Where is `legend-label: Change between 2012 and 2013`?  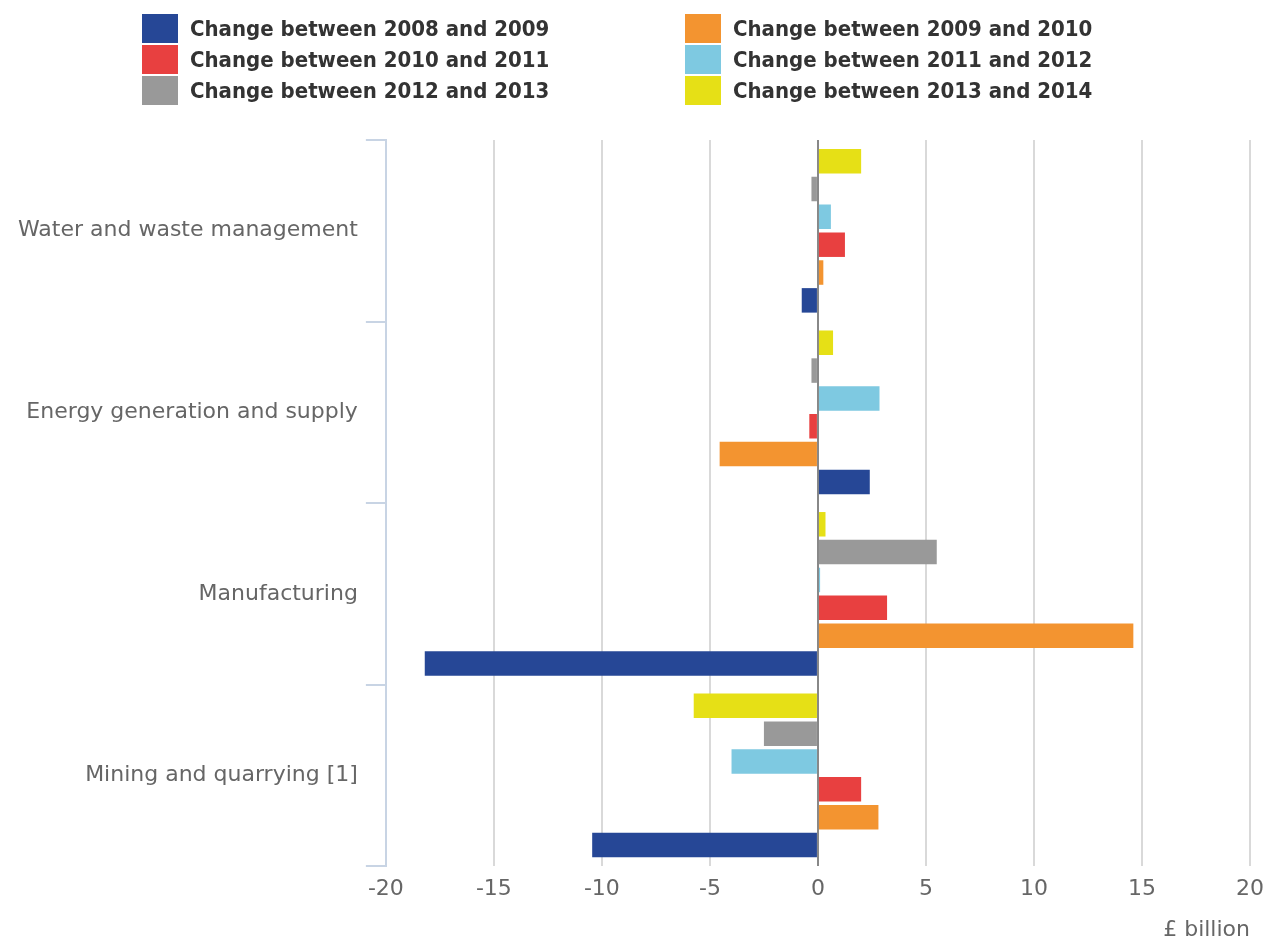
legend-label: Change between 2012 and 2013 is located at coordinates (370, 90).